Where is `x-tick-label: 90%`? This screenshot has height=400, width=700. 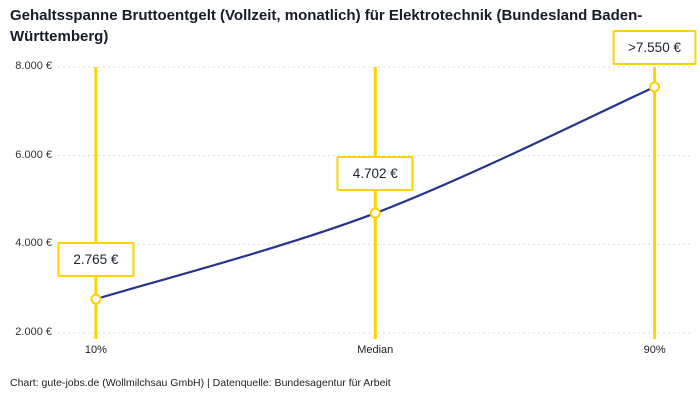
x-tick-label: 90% is located at coordinates (654, 350).